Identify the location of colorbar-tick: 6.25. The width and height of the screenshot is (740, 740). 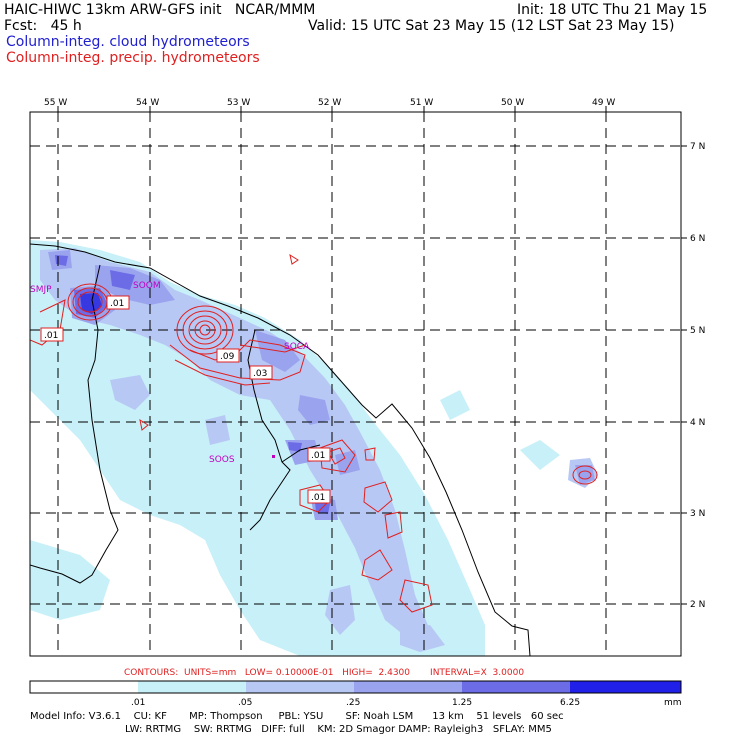
(570, 703).